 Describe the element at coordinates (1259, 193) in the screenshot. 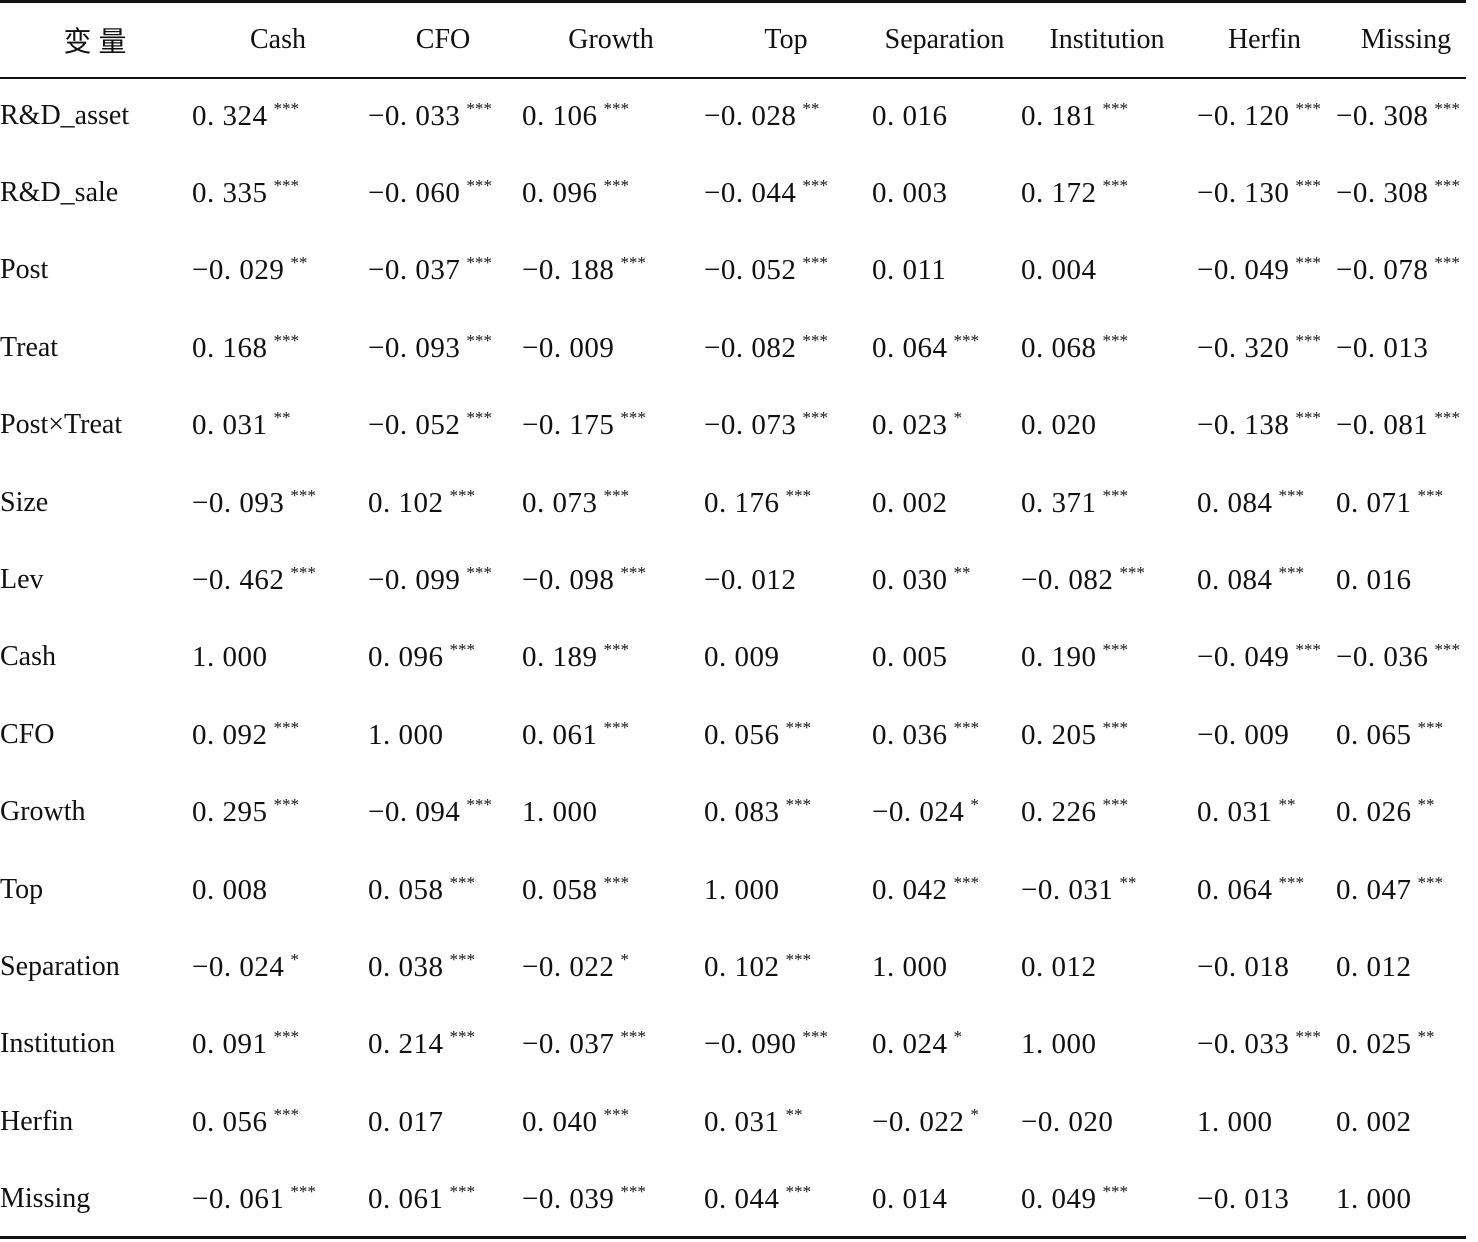

I see `cell-content: −0. 130 ***` at that location.